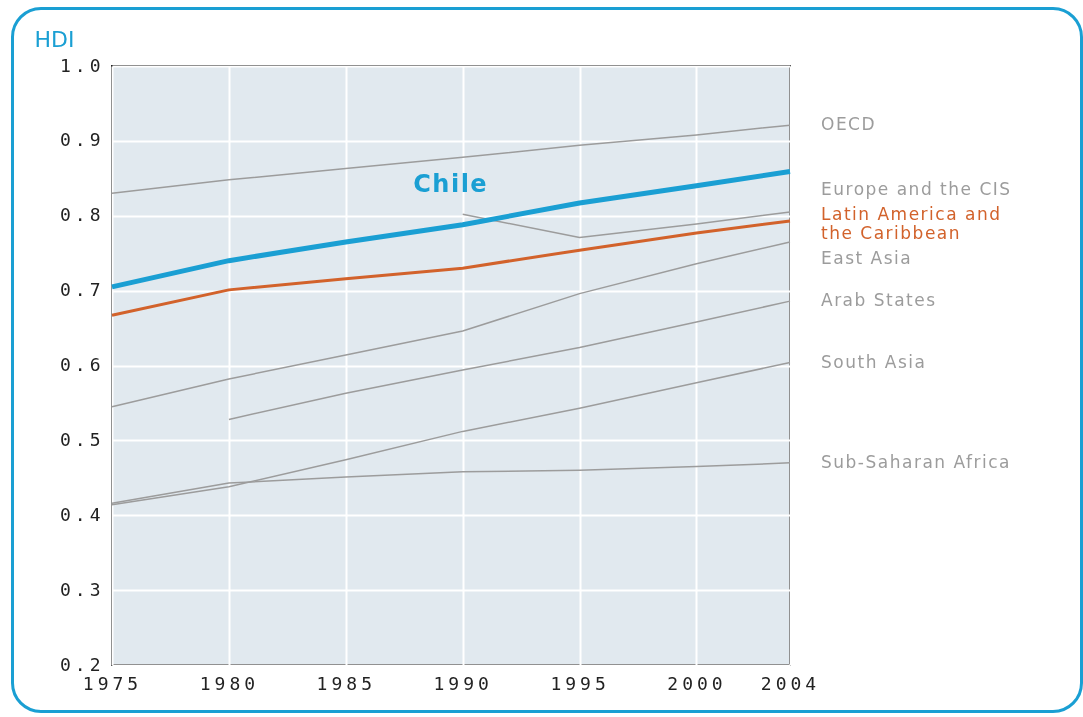 The height and width of the screenshot is (717, 1083). What do you see at coordinates (916, 189) in the screenshot?
I see `series-label: Europe and the CIS` at bounding box center [916, 189].